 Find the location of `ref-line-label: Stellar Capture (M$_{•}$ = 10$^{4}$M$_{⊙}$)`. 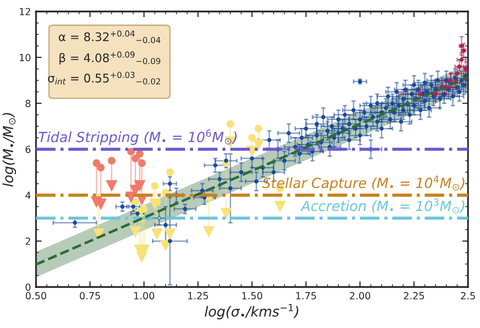

ref-line-label: Stellar Capture (M$_{•}$ = 10$^{4}$M$_{⊙}$) is located at coordinates (363, 183).